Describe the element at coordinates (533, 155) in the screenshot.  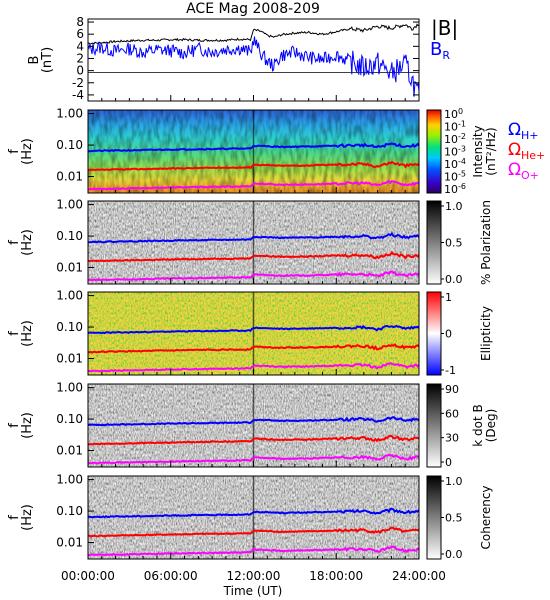
I see `legend-omega-He-sub: He+` at that location.